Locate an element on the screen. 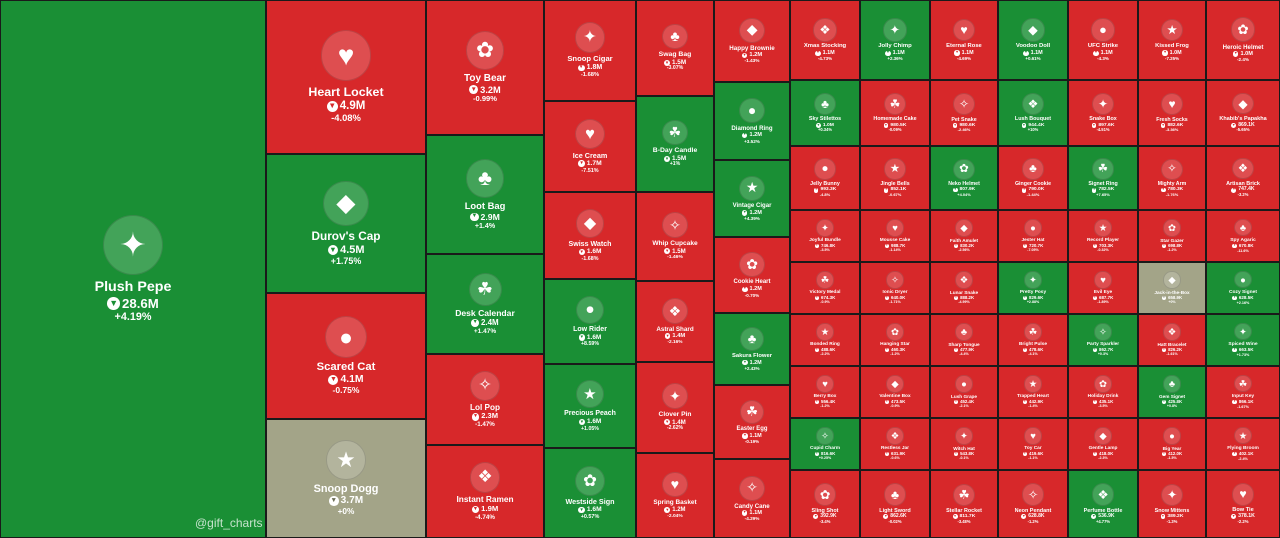 The width and height of the screenshot is (1280, 538). treemap-tile: ◆ Voodoo Doll ▼ 1.1M +0.61% is located at coordinates (1033, 40).